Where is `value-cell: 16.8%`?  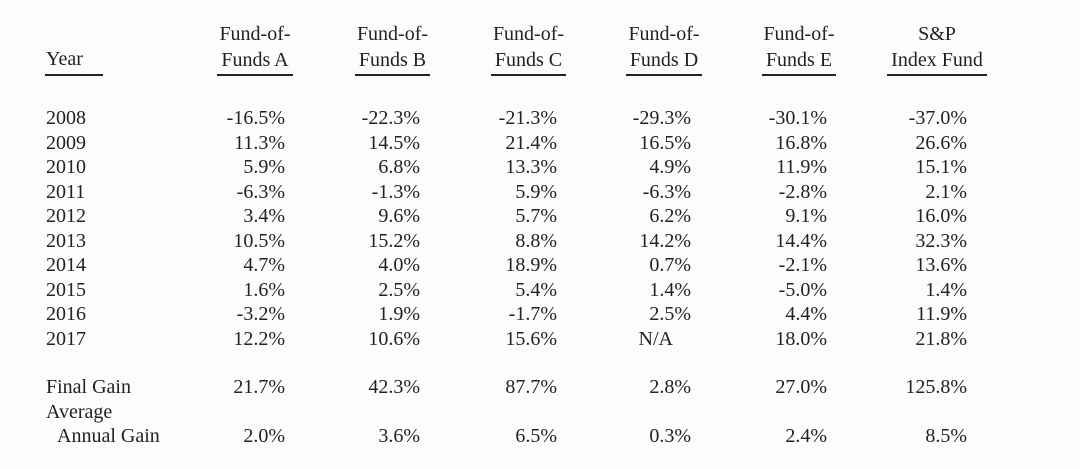
value-cell: 16.8% is located at coordinates (801, 142).